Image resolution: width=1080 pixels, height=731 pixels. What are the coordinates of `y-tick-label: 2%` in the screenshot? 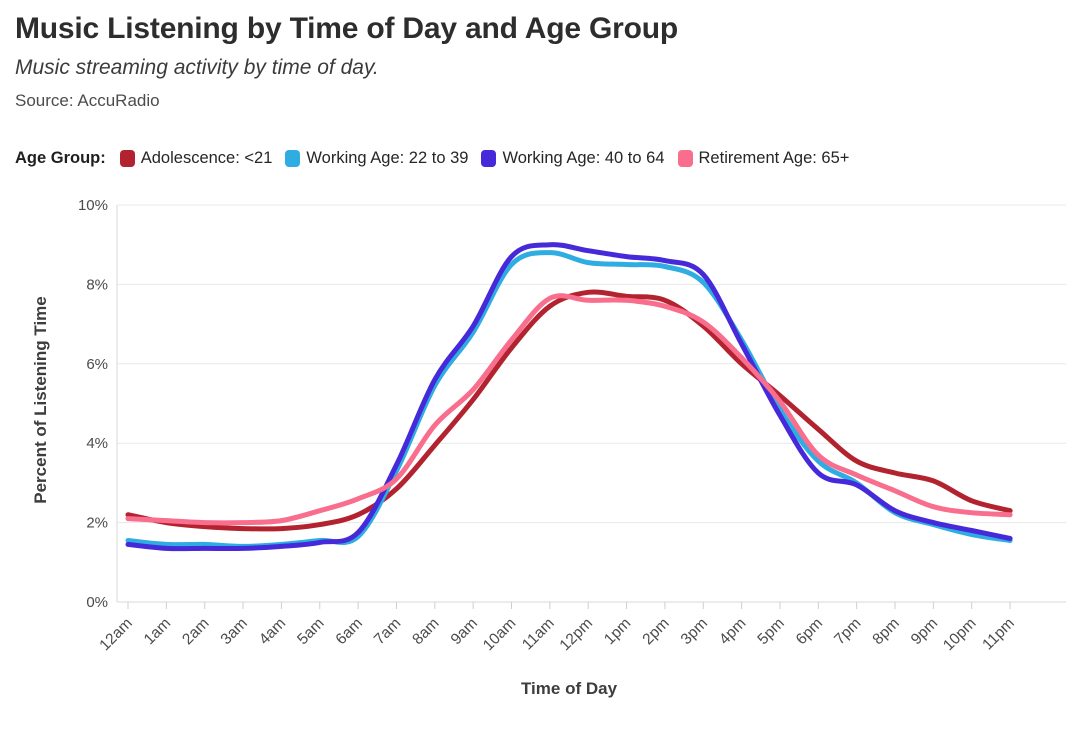 It's located at (97, 523).